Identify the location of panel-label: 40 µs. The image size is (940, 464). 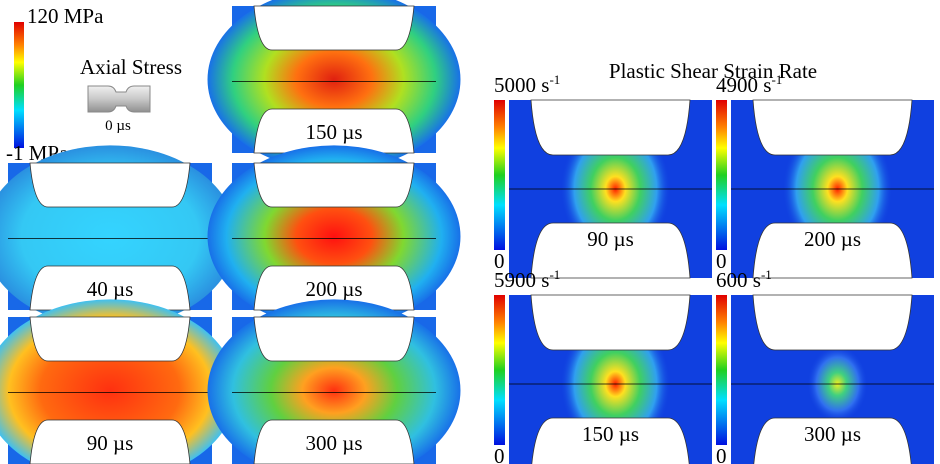
(110, 289).